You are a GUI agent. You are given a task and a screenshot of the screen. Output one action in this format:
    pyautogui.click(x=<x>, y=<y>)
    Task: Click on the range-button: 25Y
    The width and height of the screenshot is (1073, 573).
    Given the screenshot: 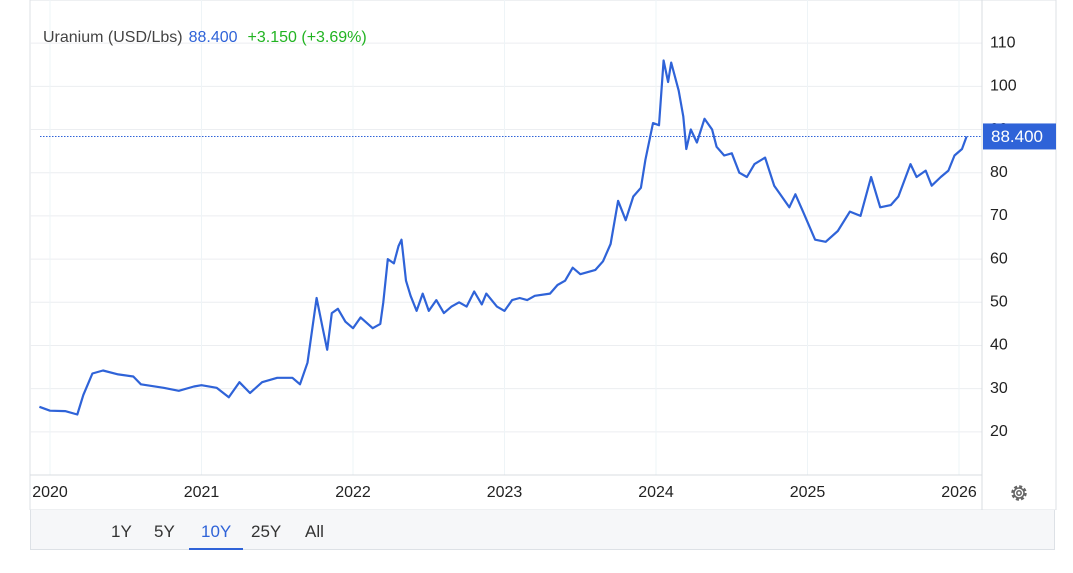 What is the action you would take?
    pyautogui.click(x=266, y=531)
    